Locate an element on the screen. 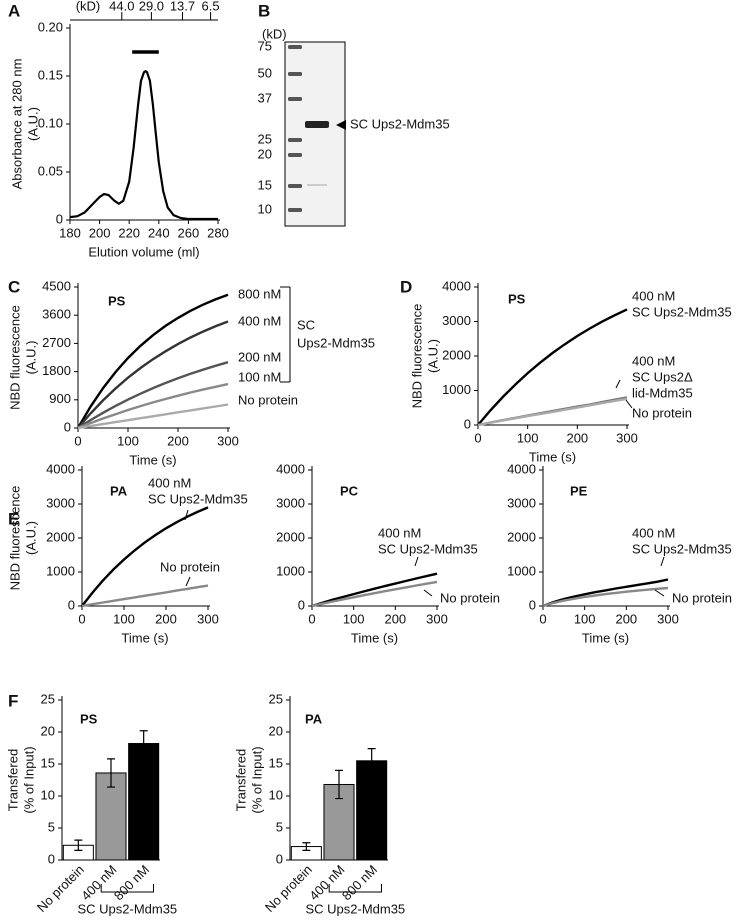 The width and height of the screenshot is (750, 920). panel-letter: E is located at coordinates (13, 518).